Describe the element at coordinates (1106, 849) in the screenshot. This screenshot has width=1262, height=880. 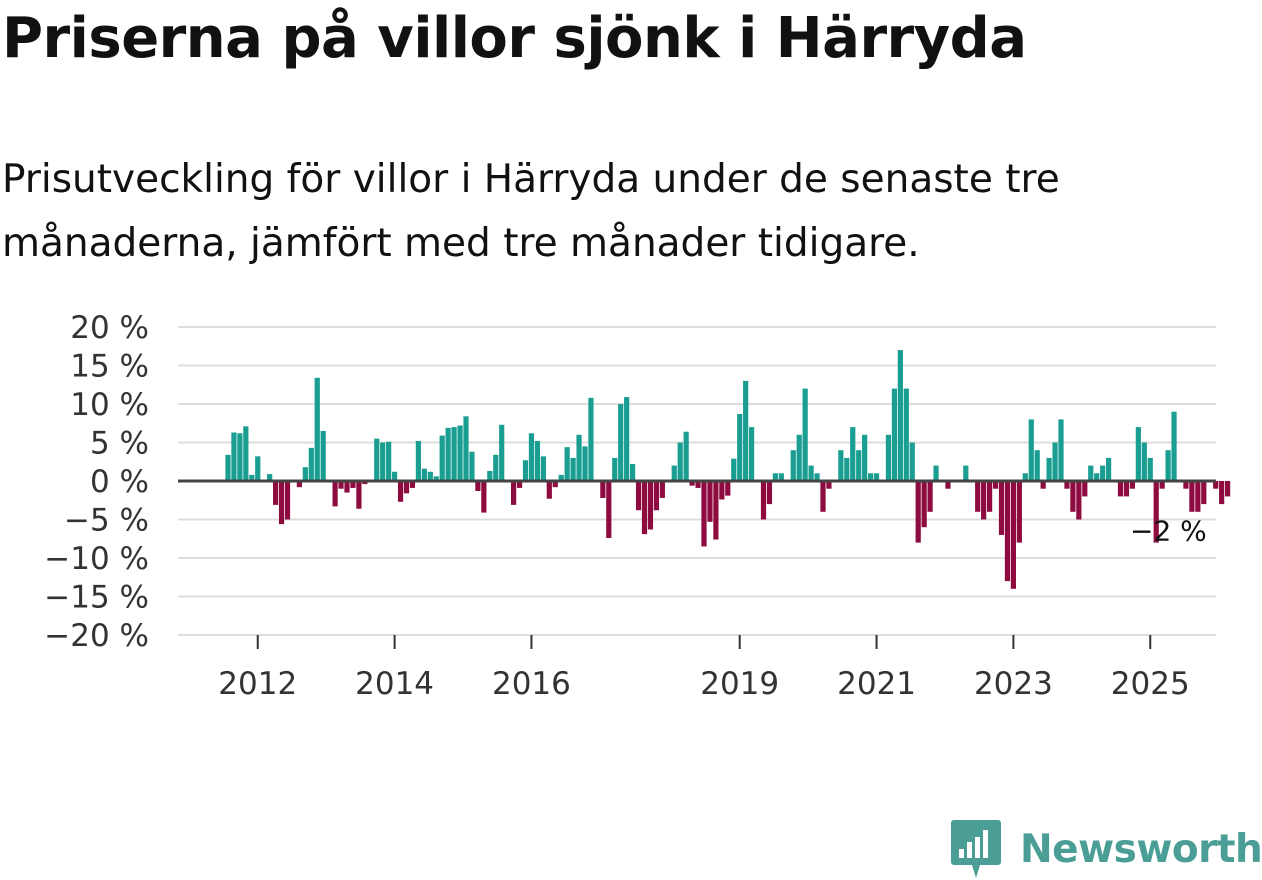
I see `newsworthy-logo: Newsworthy` at that location.